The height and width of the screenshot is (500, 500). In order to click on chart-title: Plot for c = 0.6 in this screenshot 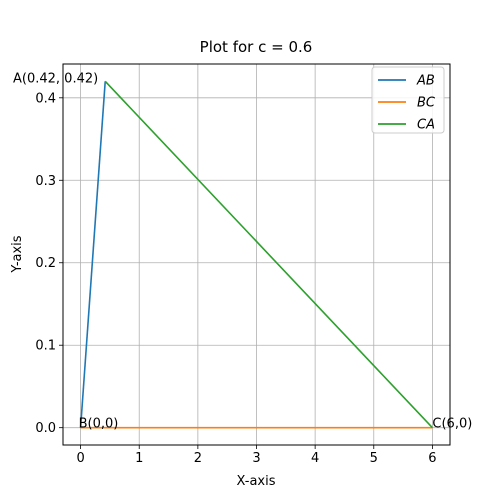, I will do `click(256, 47)`.